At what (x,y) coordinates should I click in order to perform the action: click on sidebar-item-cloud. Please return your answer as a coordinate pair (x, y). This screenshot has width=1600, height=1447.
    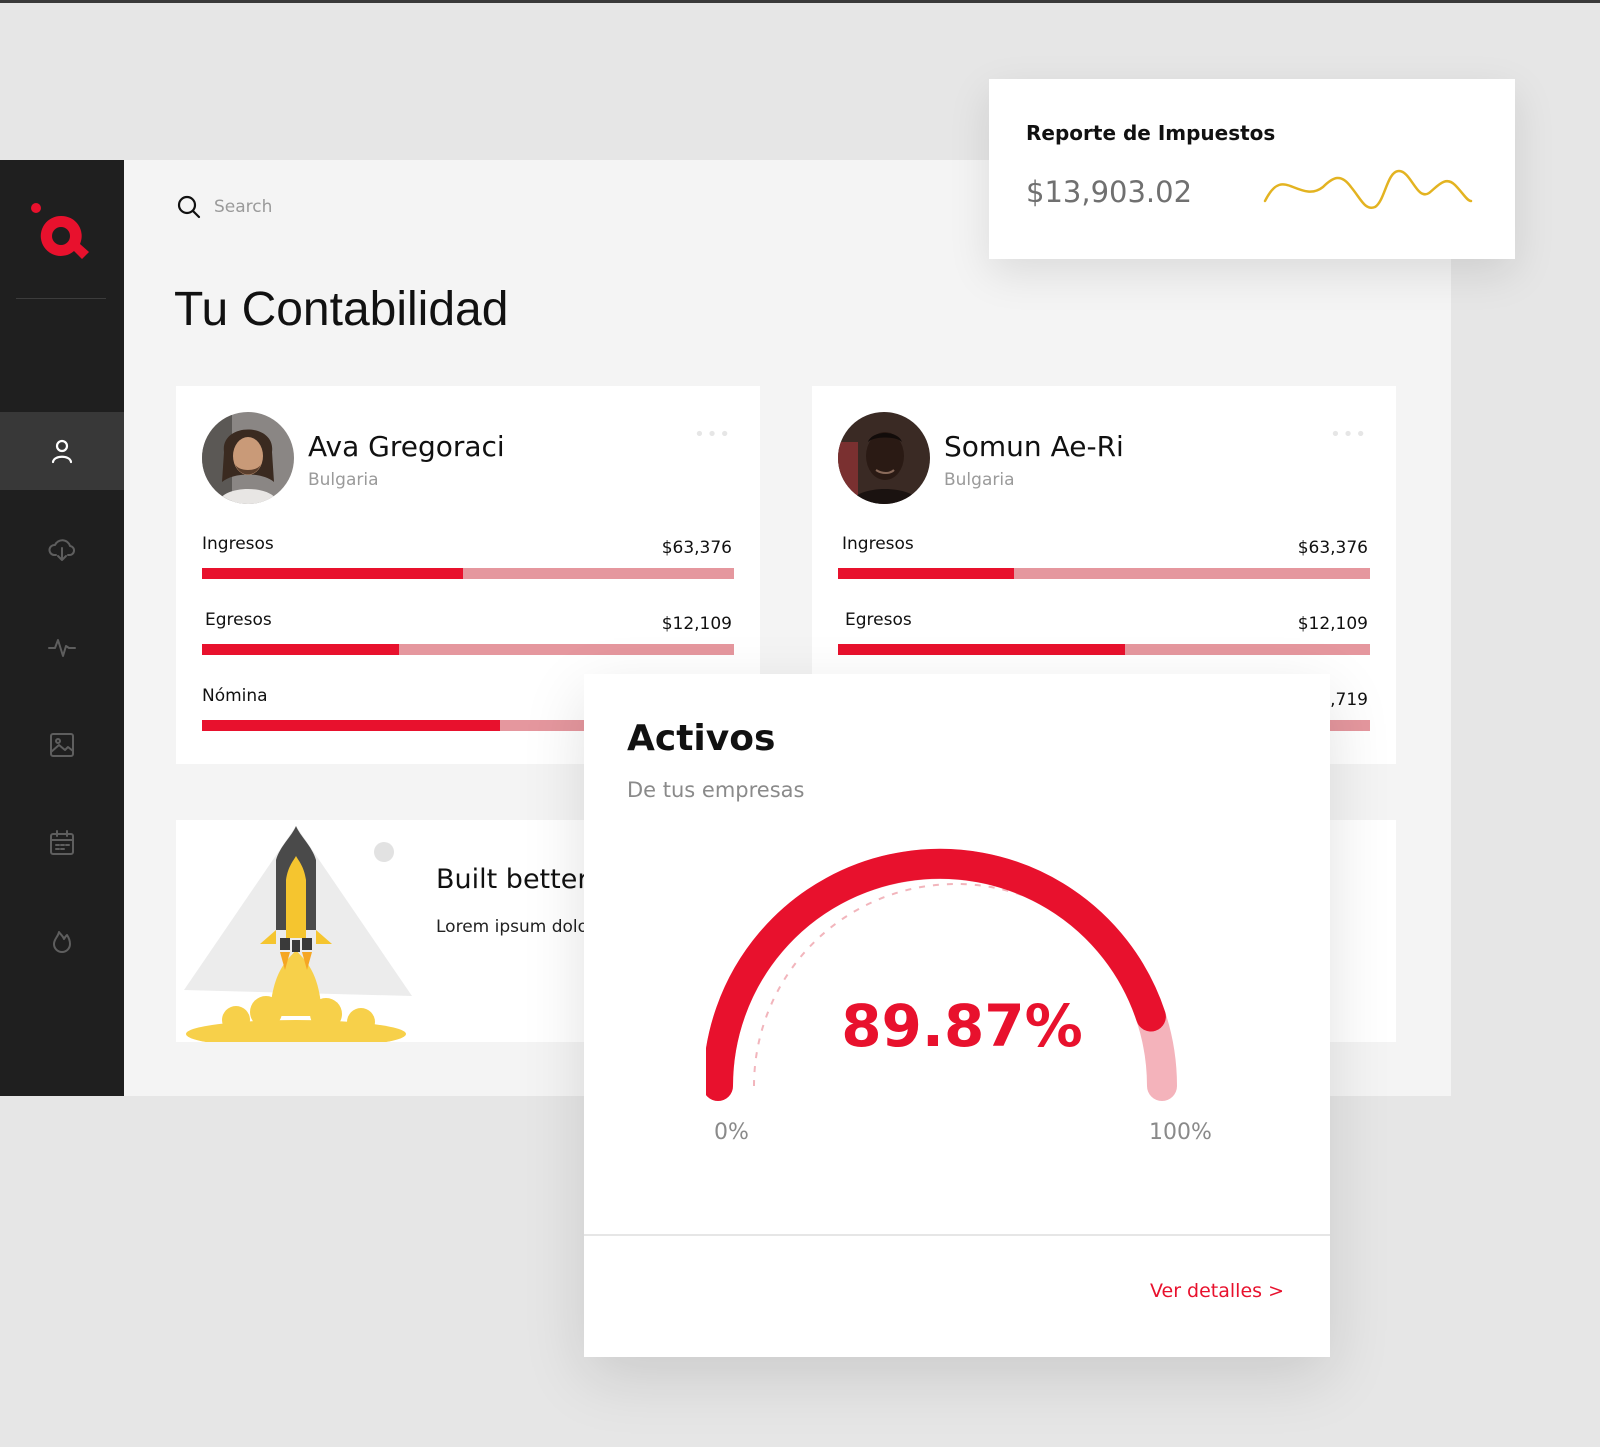
    Looking at the image, I should click on (62, 549).